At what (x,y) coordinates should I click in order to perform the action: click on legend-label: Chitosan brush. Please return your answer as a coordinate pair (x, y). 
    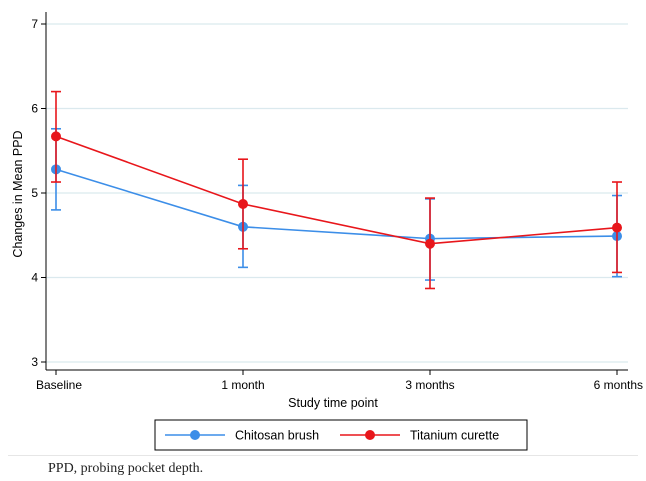
    Looking at the image, I should click on (277, 436).